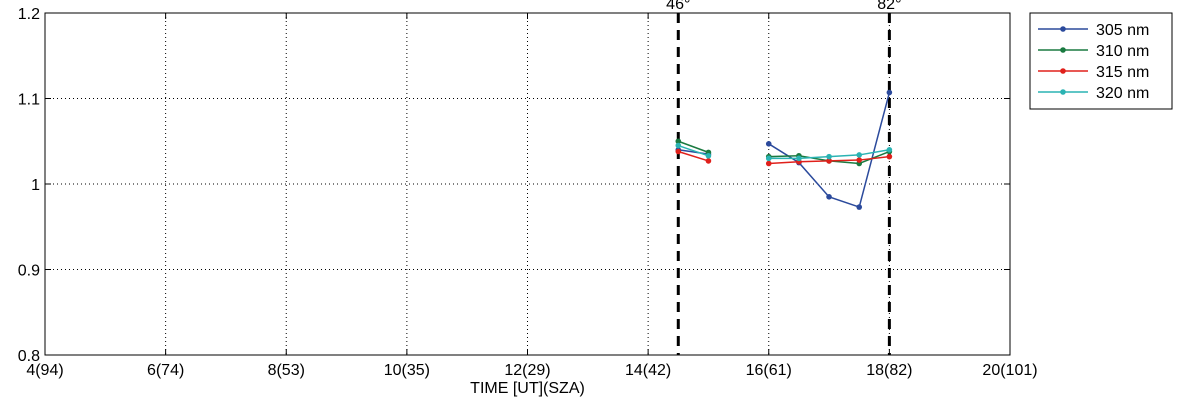 The image size is (1183, 412). What do you see at coordinates (29, 14) in the screenshot?
I see `y-tick-label: 1.2` at bounding box center [29, 14].